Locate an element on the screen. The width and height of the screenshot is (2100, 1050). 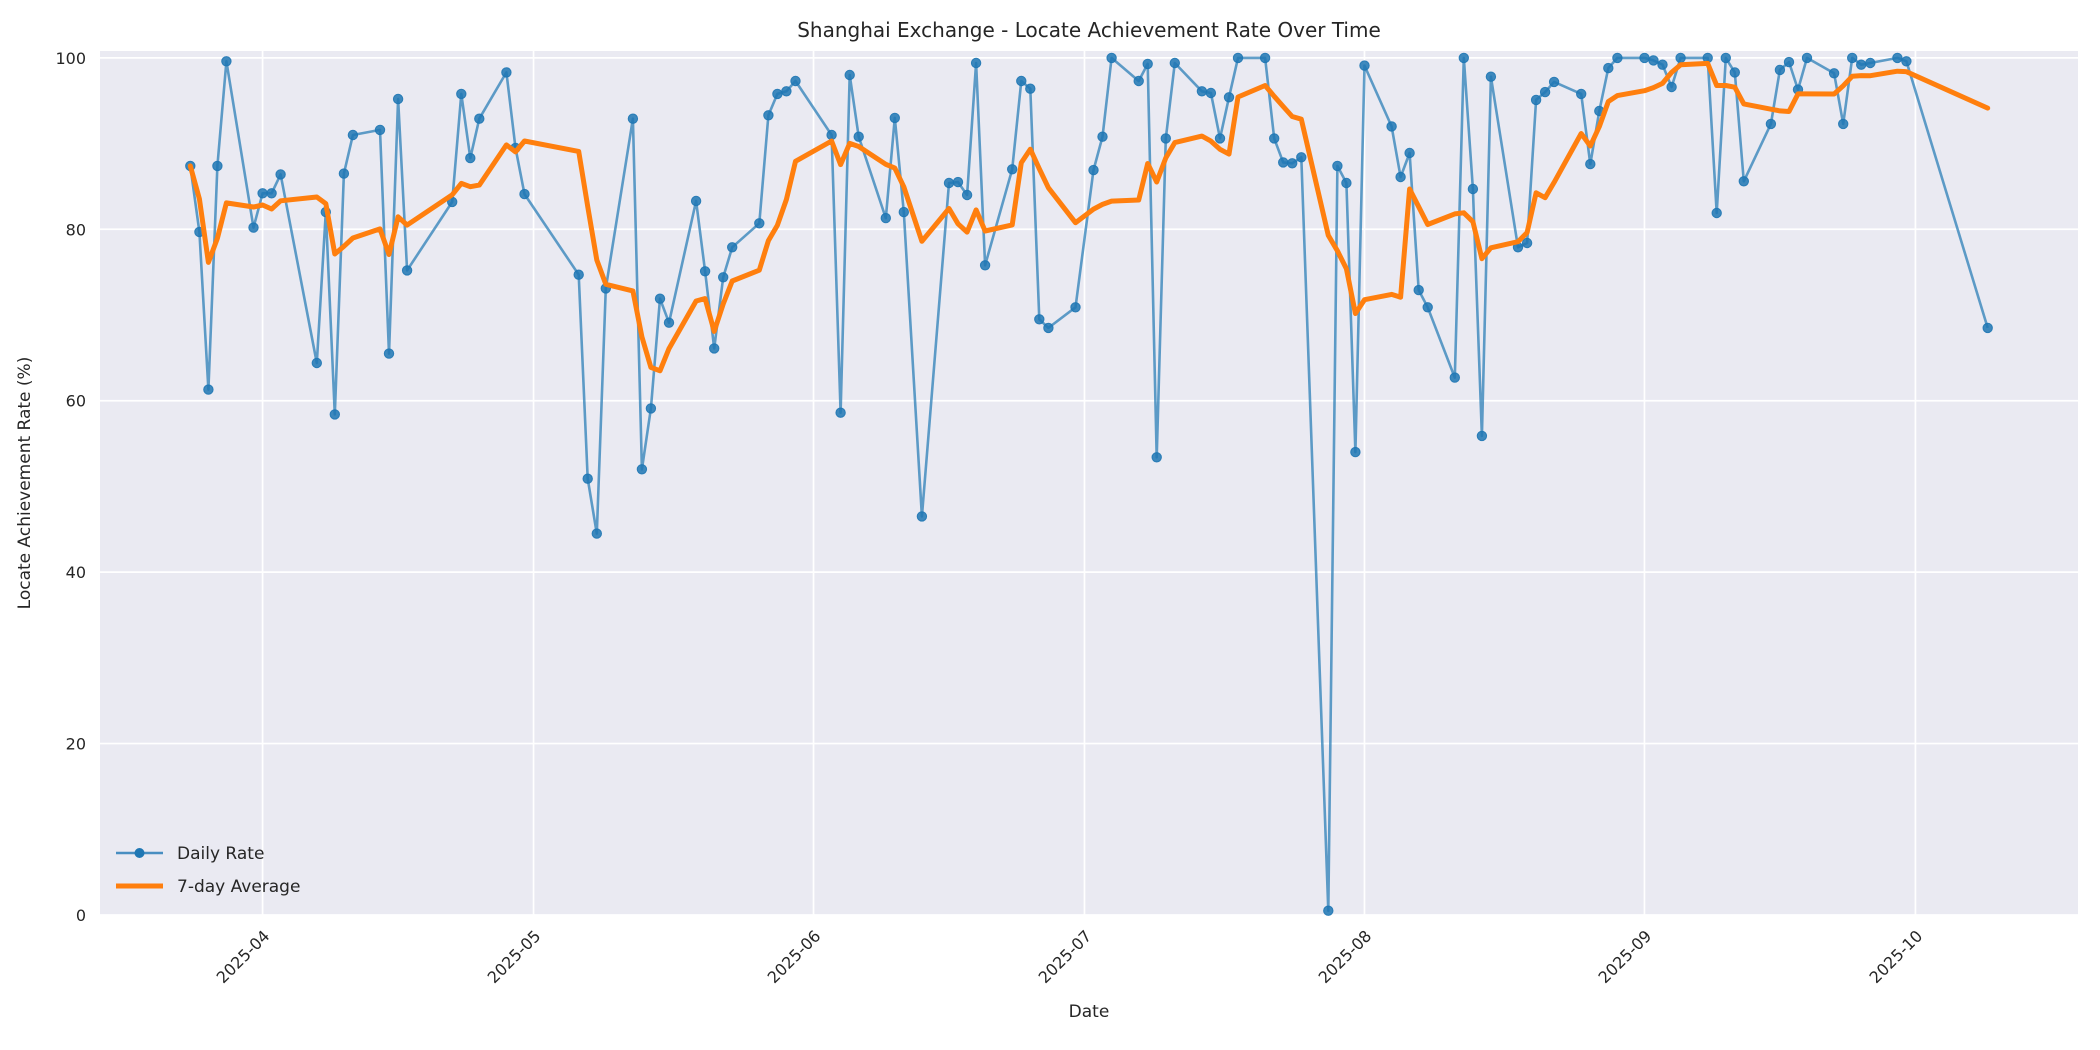
x-tick-label: 2025-06 is located at coordinates (794, 956).